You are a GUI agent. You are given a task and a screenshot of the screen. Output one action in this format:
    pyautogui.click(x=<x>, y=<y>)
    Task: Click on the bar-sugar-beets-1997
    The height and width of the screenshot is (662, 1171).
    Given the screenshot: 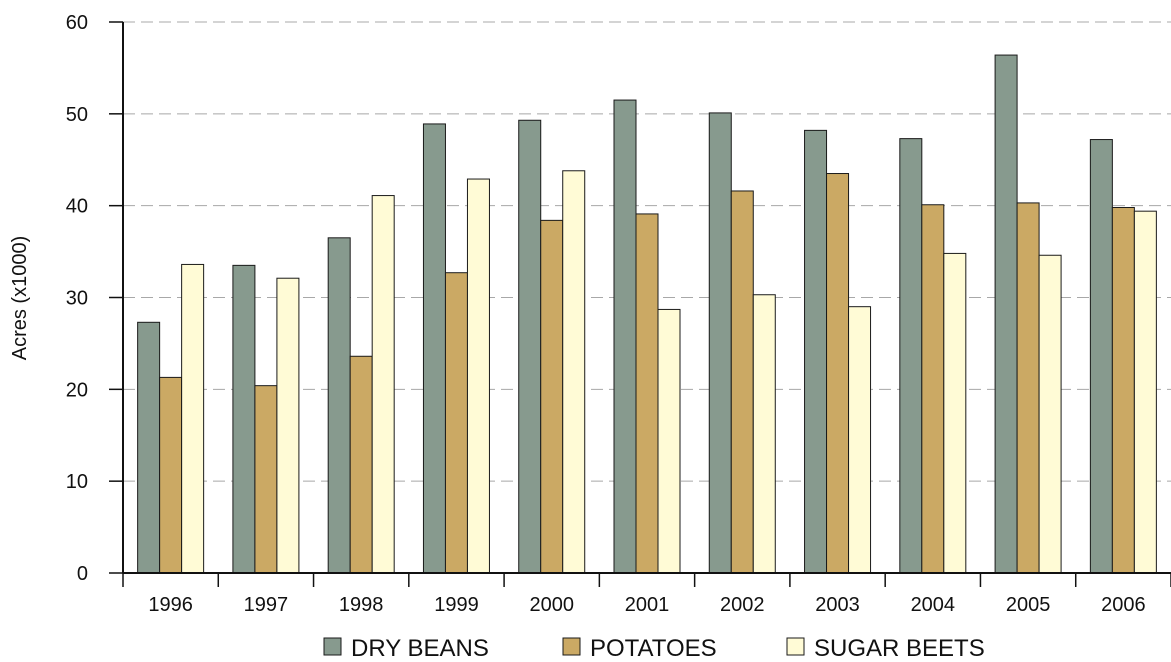 What is the action you would take?
    pyautogui.click(x=288, y=425)
    